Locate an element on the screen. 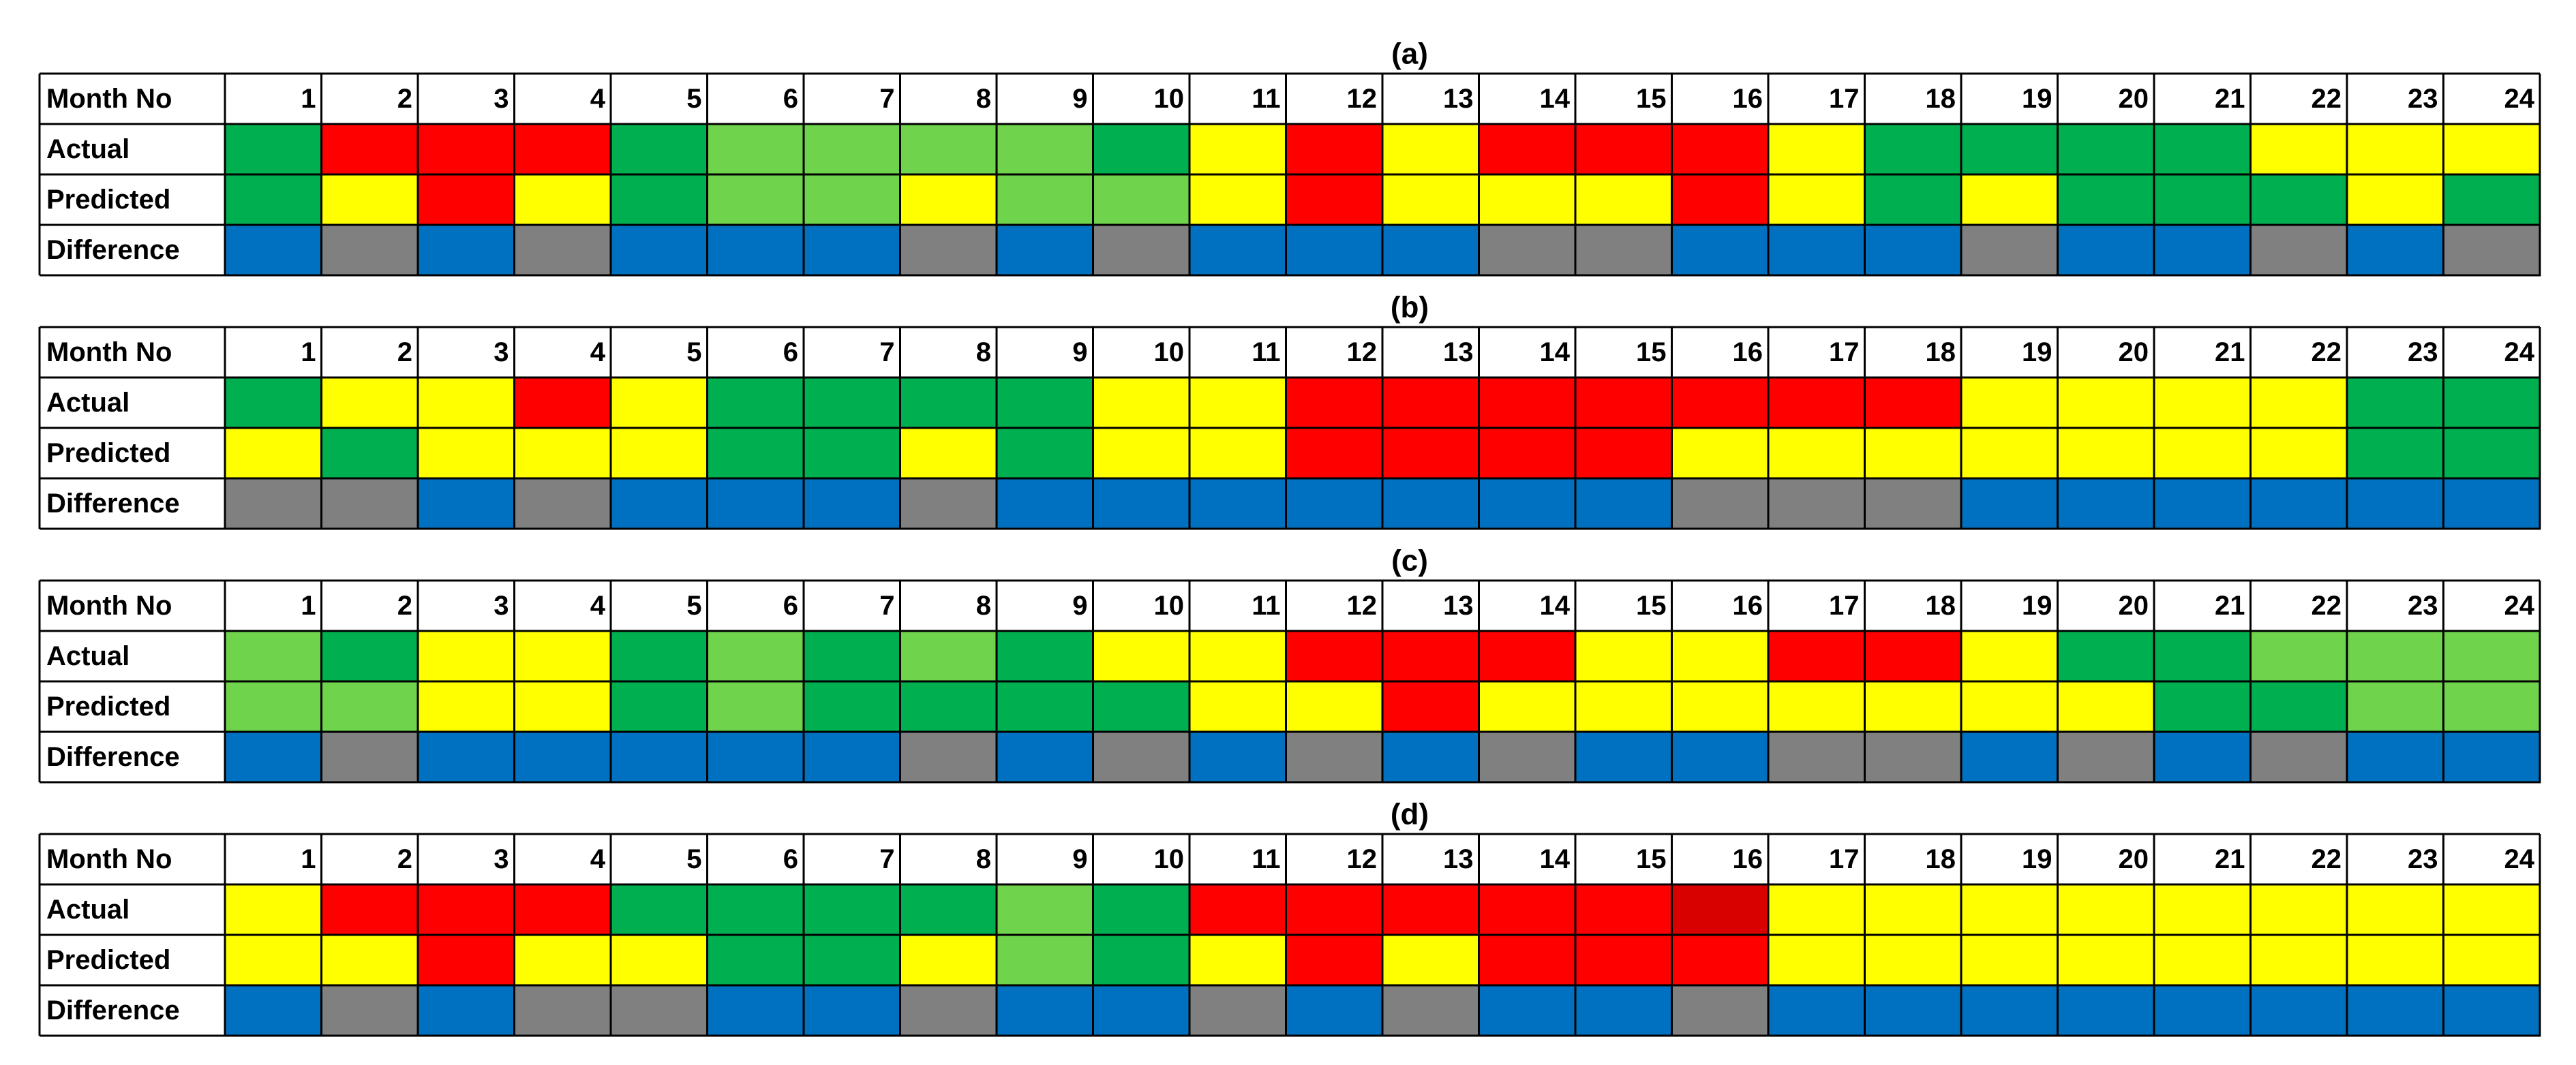  panel-title: (c) is located at coordinates (1410, 561).